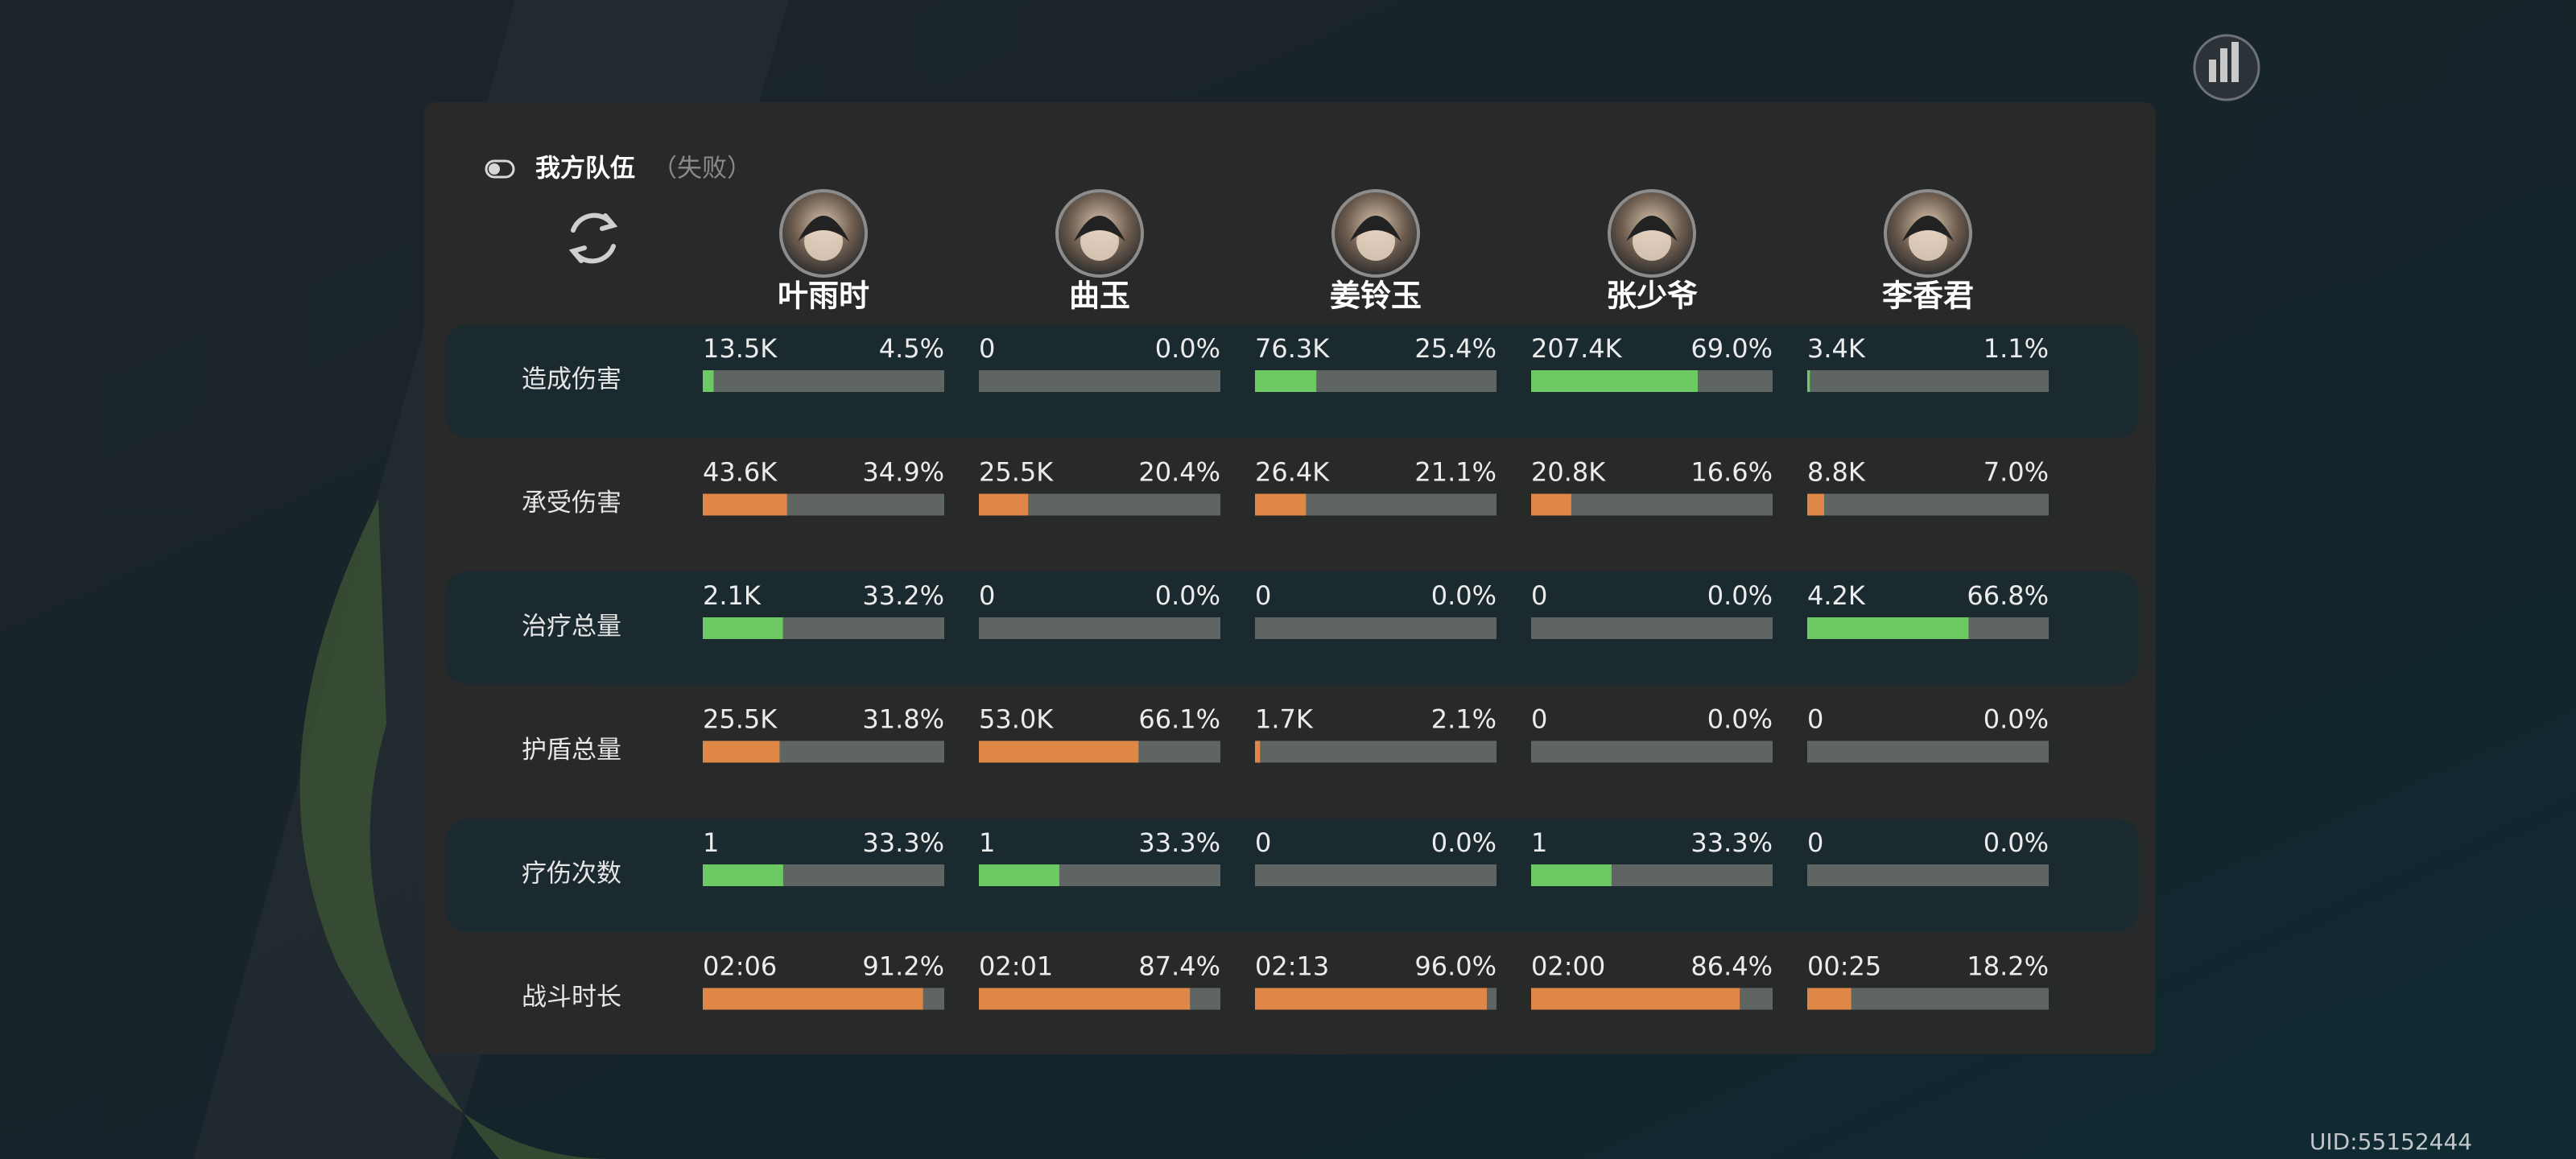  What do you see at coordinates (740, 966) in the screenshot?
I see `cell-value: 02:06` at bounding box center [740, 966].